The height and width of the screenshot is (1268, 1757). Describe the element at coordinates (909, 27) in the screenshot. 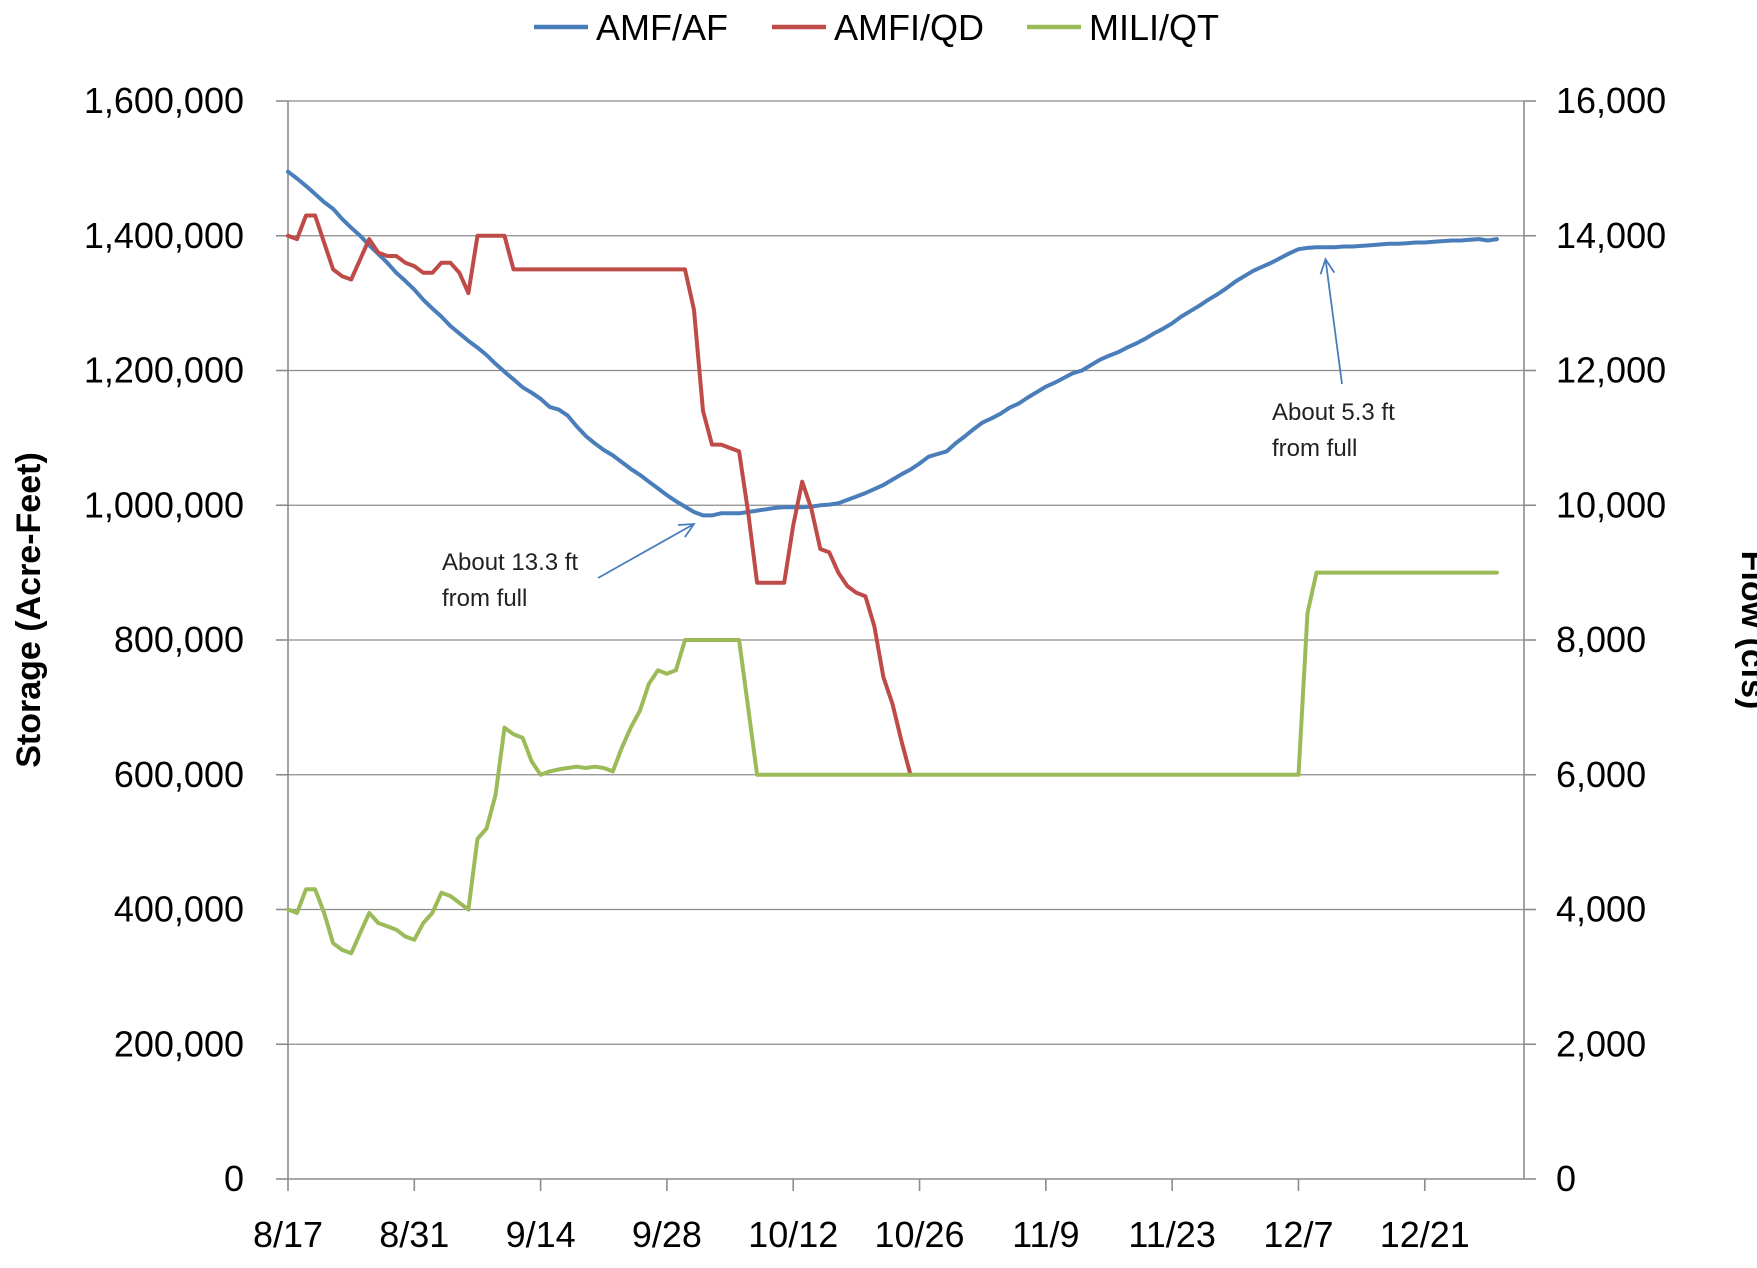

I see `legend-label: AMFI/QD` at that location.